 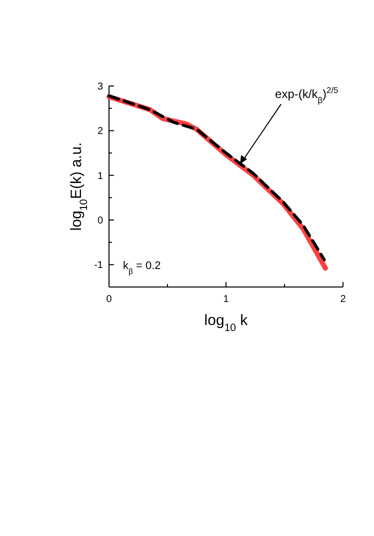 I want to click on x-tick-label: 1, so click(x=226, y=299).